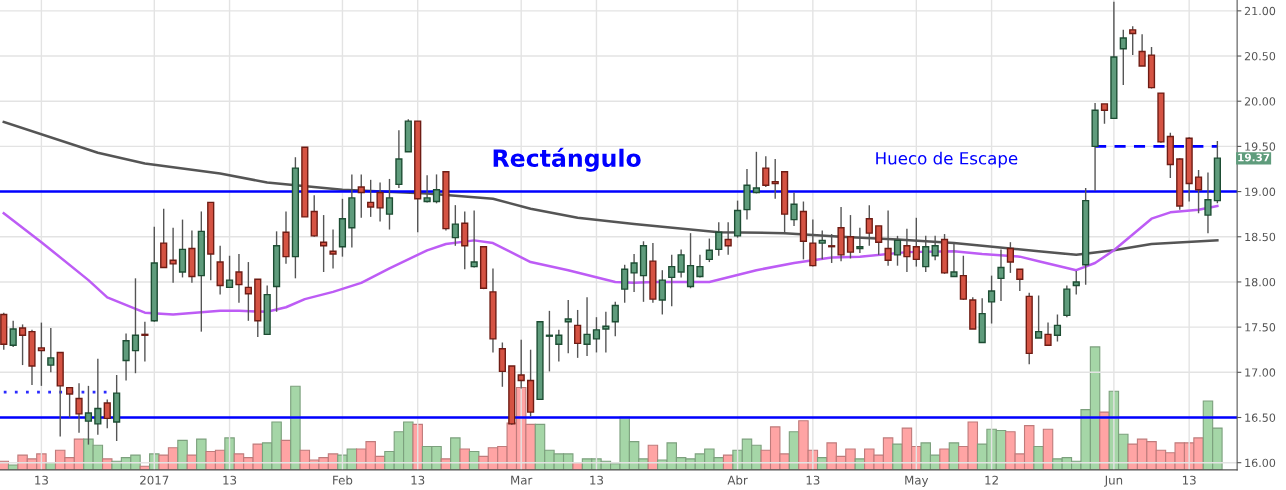 Image resolution: width=1286 pixels, height=490 pixels. I want to click on y-tick-label: 18.50, so click(1260, 237).